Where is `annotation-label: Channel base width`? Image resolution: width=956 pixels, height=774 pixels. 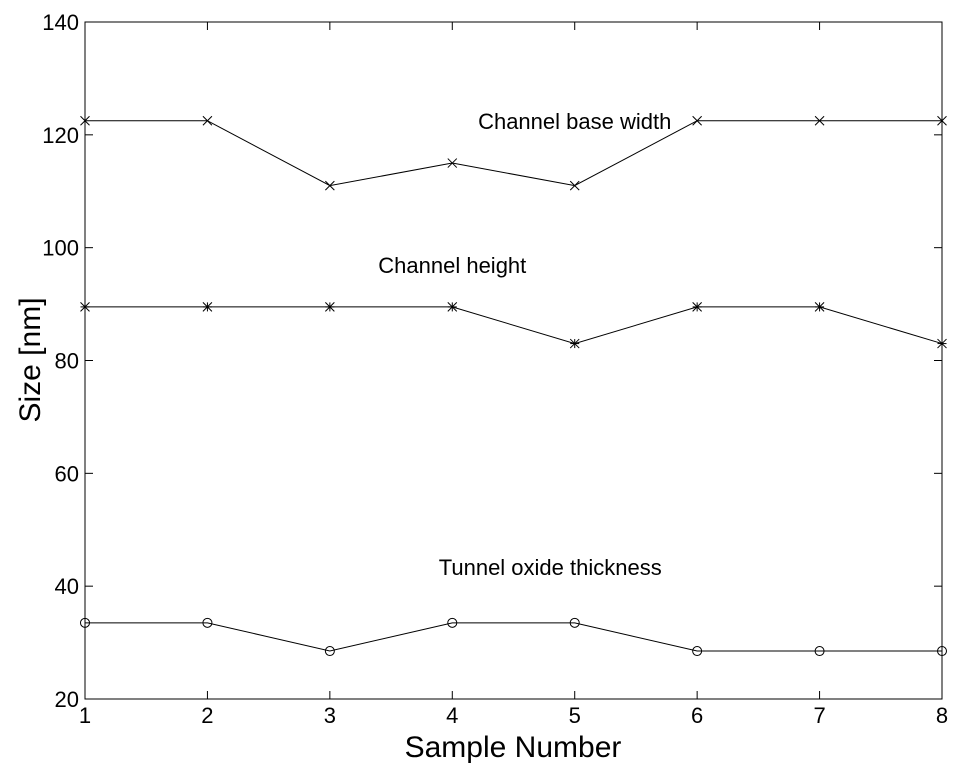 annotation-label: Channel base width is located at coordinates (574, 121).